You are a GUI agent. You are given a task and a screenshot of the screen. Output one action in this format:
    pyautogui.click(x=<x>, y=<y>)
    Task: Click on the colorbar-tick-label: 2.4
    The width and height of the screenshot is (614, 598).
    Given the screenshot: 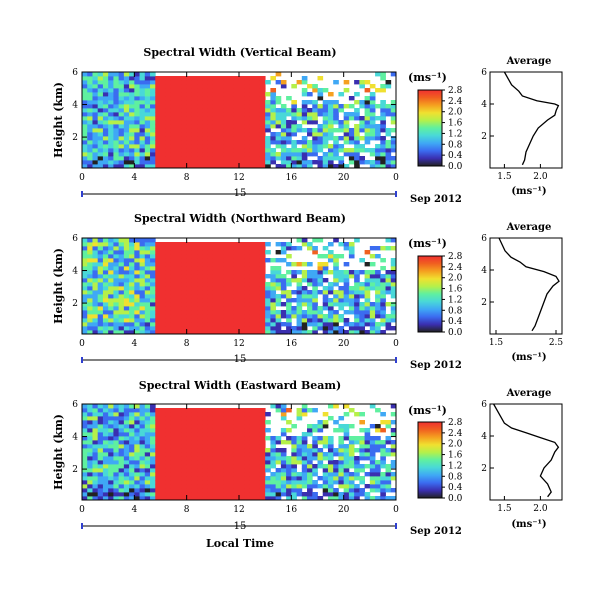 What is the action you would take?
    pyautogui.click(x=455, y=268)
    